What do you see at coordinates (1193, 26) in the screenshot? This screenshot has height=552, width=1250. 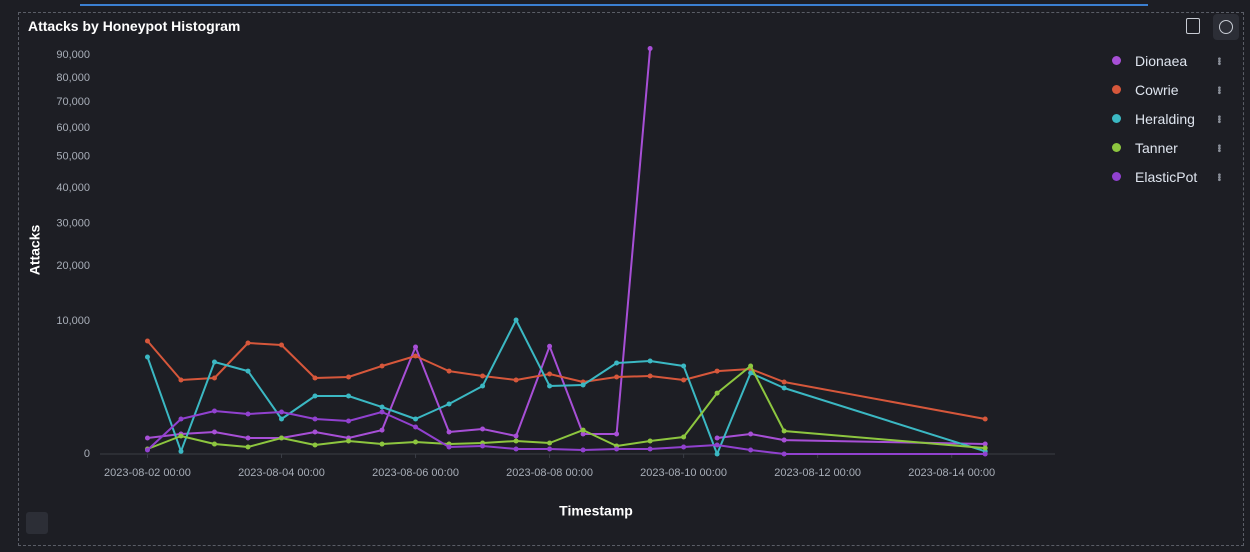 I see `save-icon` at bounding box center [1193, 26].